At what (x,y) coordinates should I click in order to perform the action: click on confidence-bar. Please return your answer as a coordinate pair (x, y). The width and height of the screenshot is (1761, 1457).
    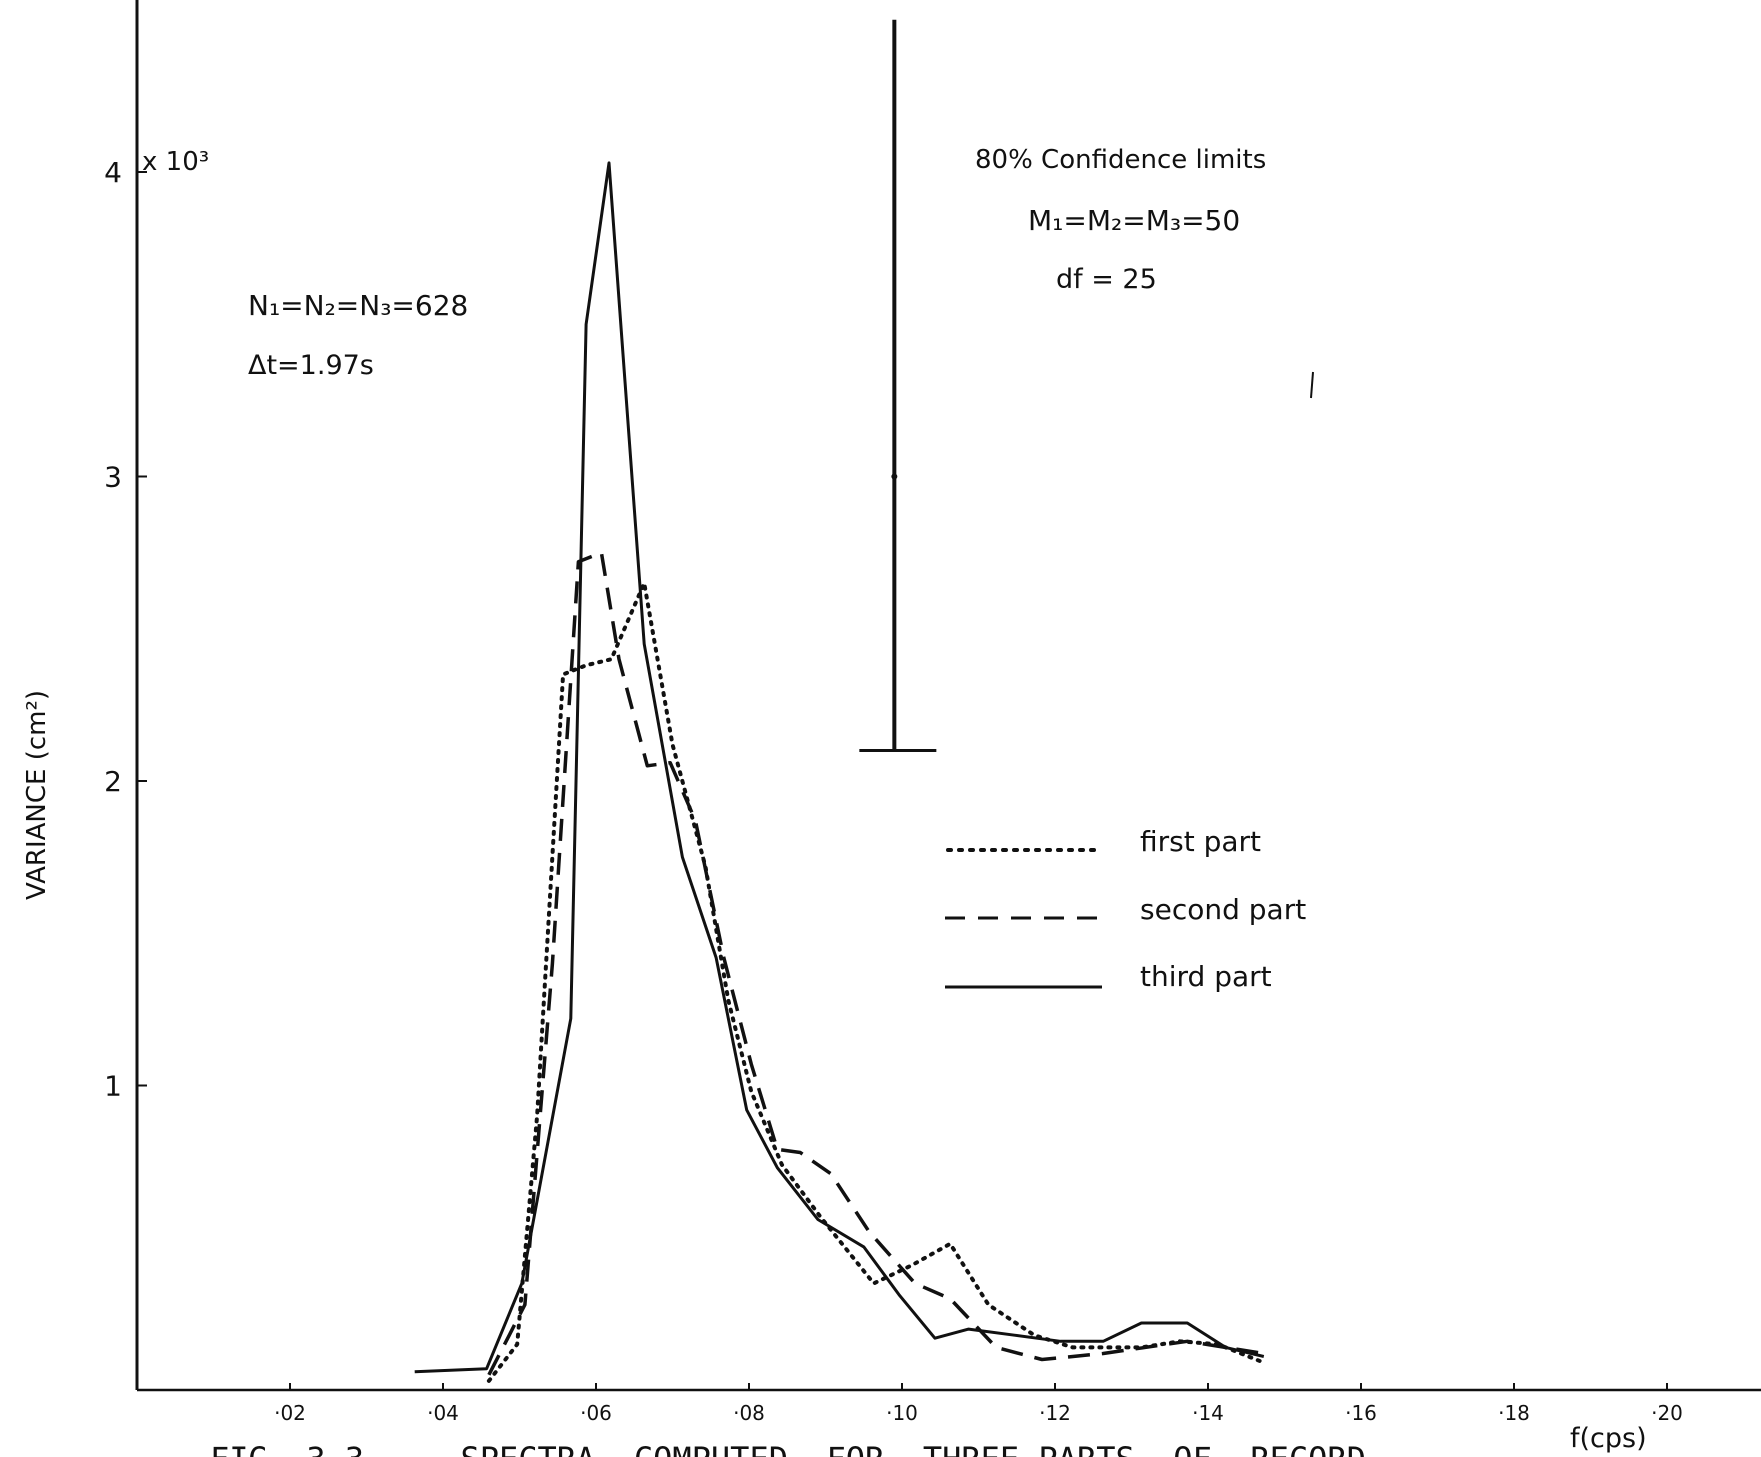
    Looking at the image, I should click on (898, 386).